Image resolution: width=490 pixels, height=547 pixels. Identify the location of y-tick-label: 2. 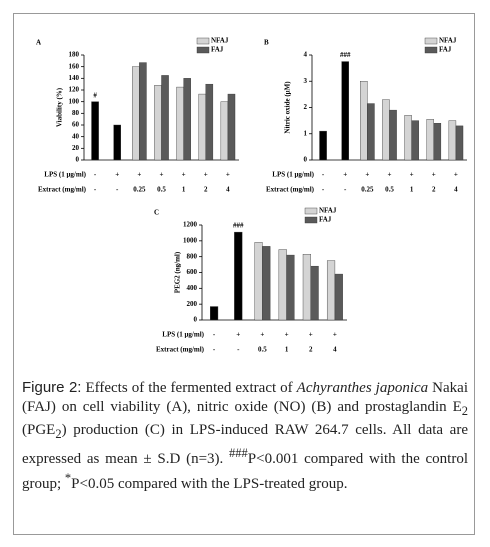
(306, 107).